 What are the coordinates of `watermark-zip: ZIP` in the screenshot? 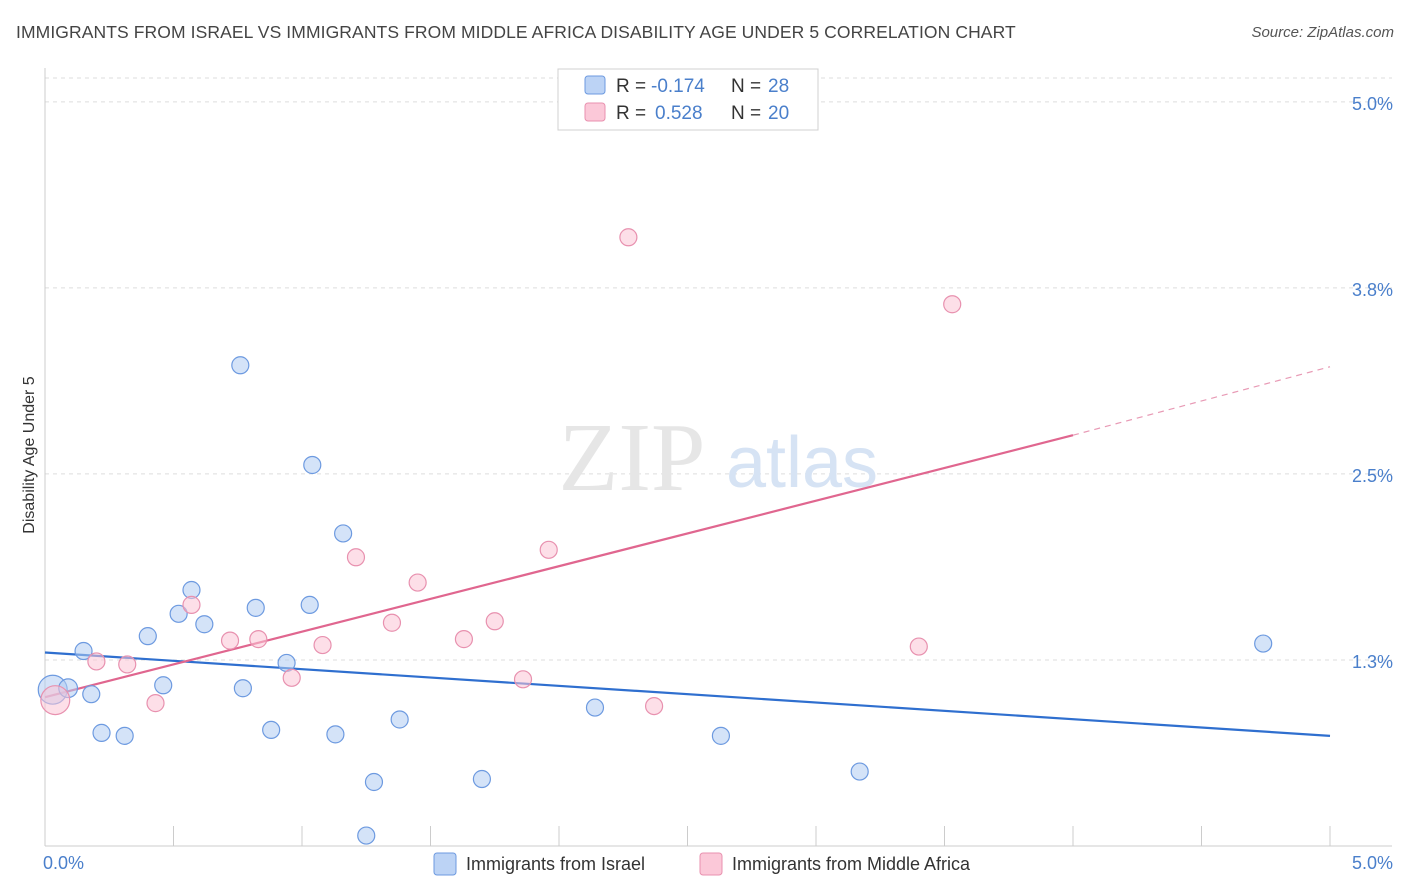 It's located at (632, 458).